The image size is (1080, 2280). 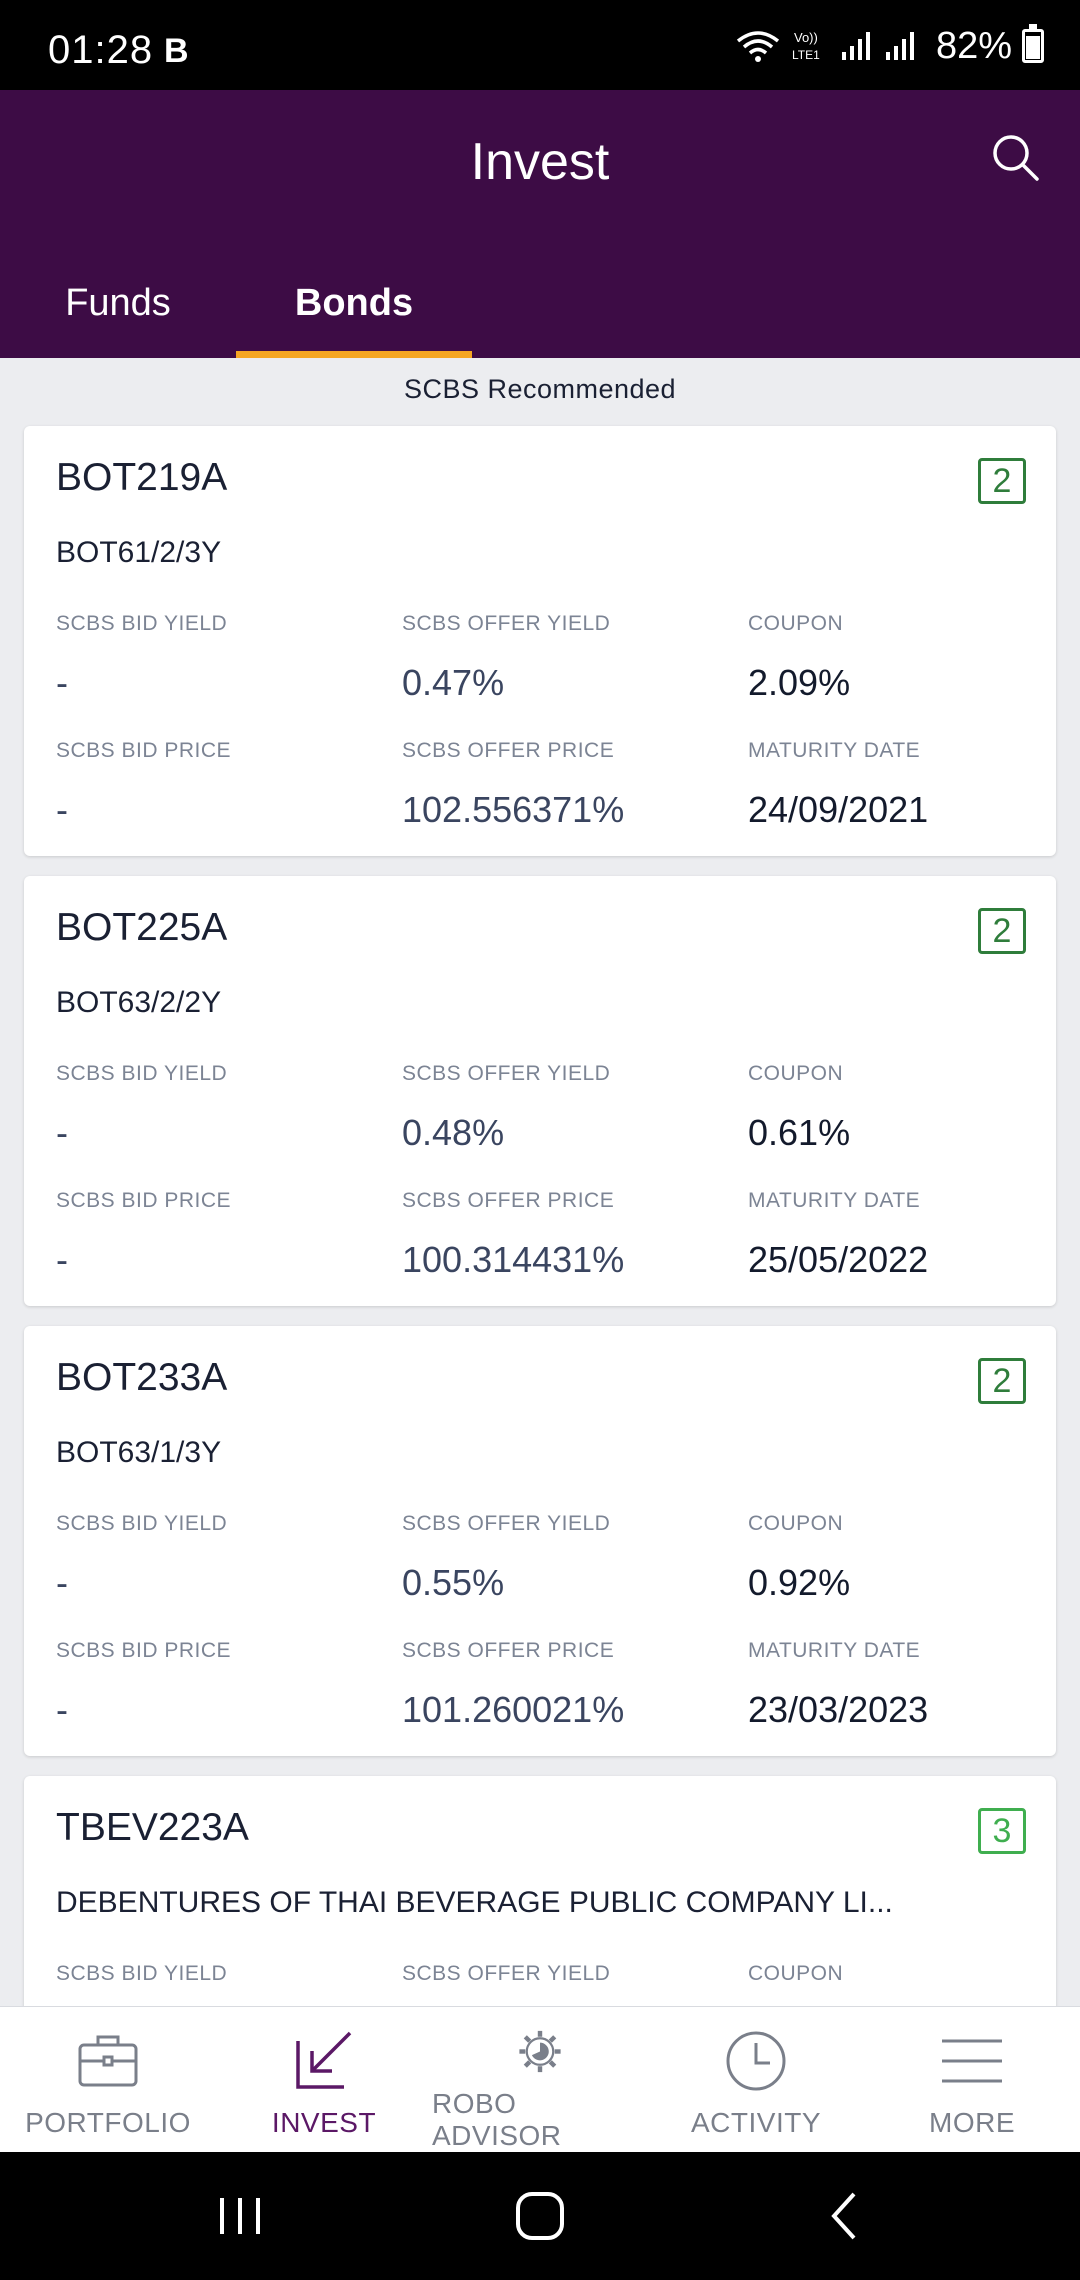 I want to click on coupon-field: COUPON, so click(x=795, y=1974).